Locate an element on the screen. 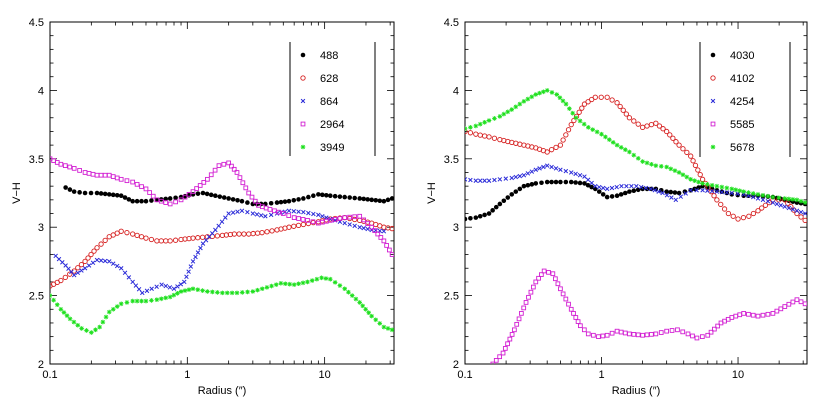 This screenshot has width=830, height=412. panel-2-x-tick-label: 1 is located at coordinates (601, 375).